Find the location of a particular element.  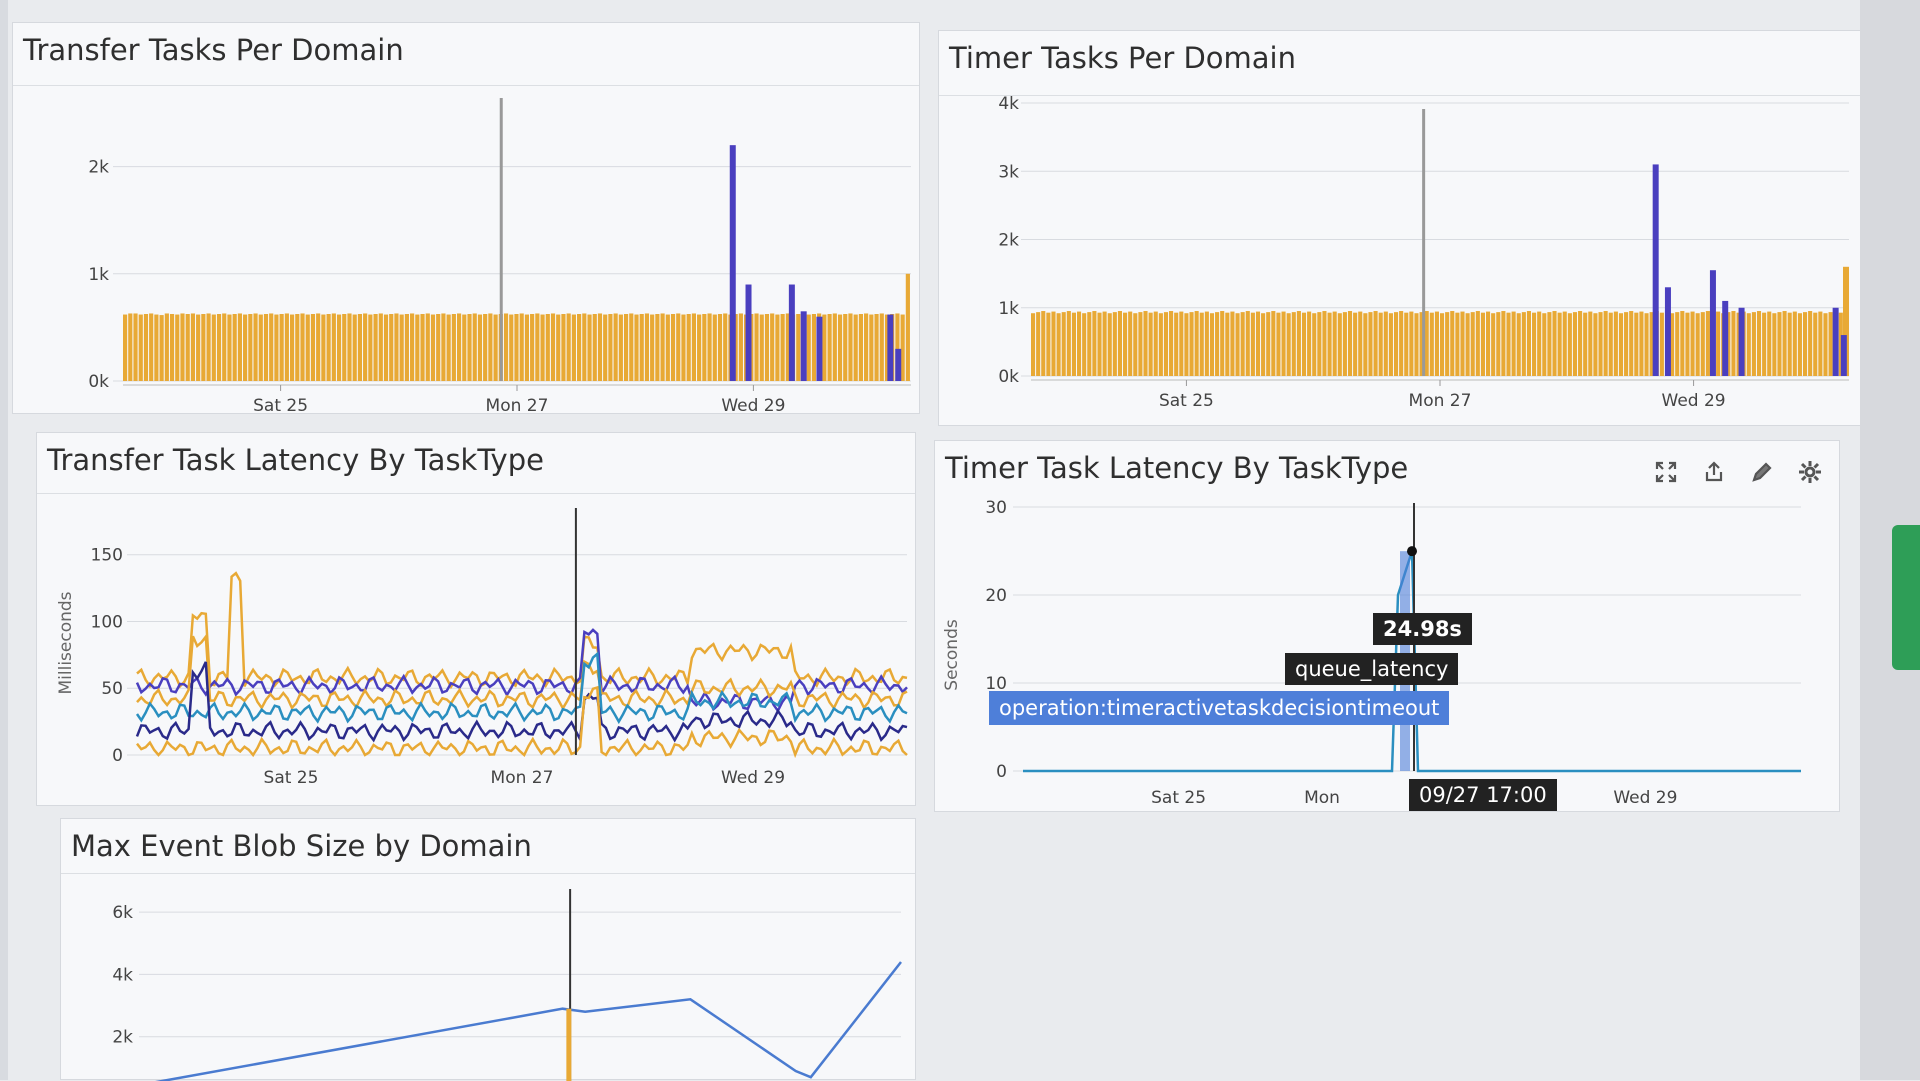

y-tick-label: 0k is located at coordinates (98, 382).